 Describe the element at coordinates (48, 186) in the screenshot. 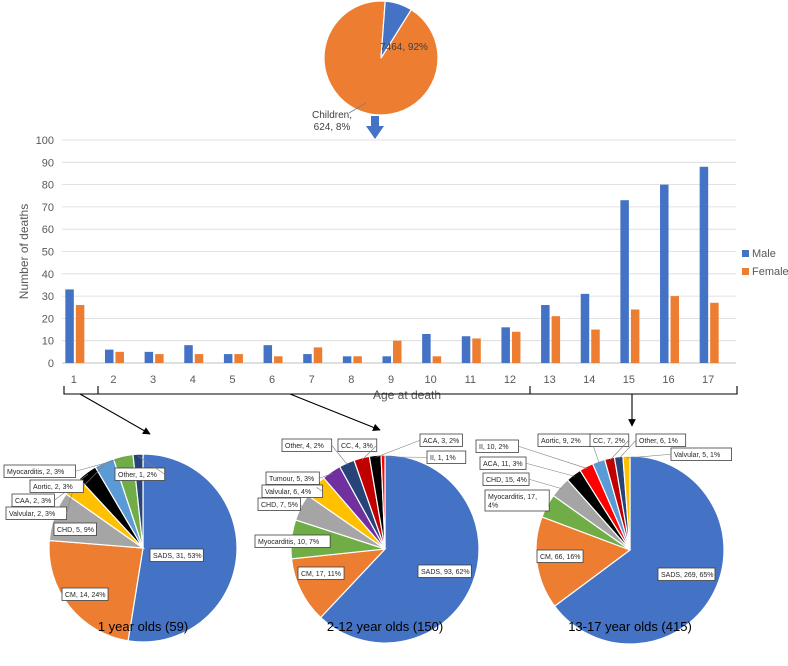

I see `y-tick-label: 80` at that location.